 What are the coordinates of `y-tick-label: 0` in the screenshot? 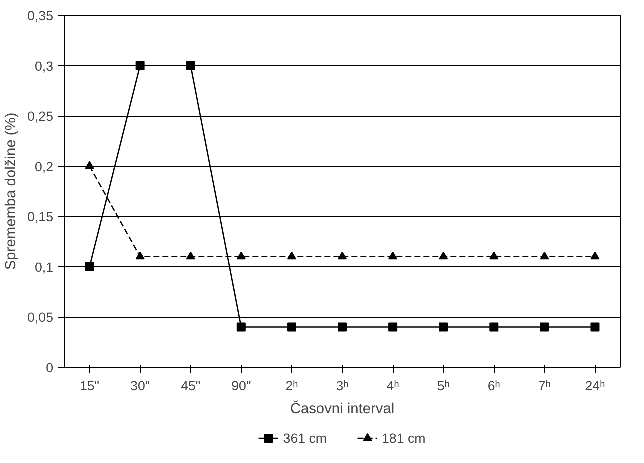 It's located at (50, 368).